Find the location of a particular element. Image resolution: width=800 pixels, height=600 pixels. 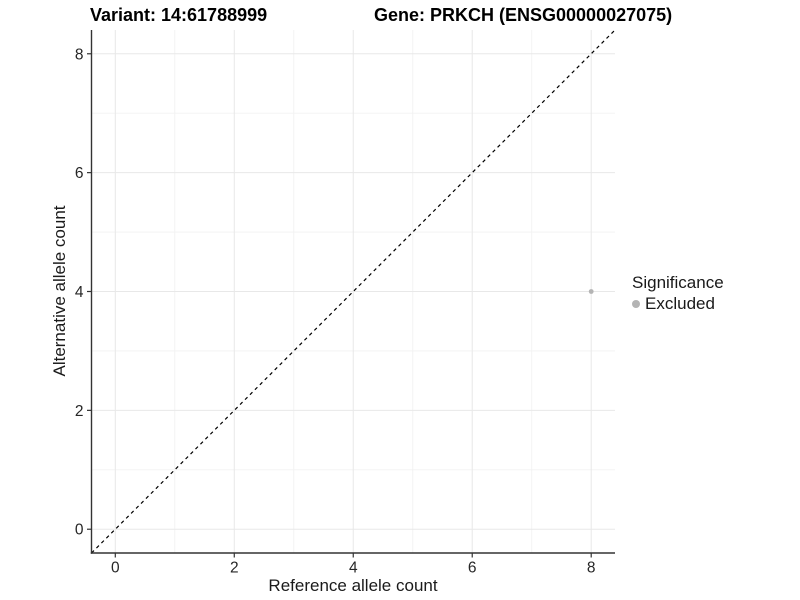

excluded-dot-icon is located at coordinates (636, 303).